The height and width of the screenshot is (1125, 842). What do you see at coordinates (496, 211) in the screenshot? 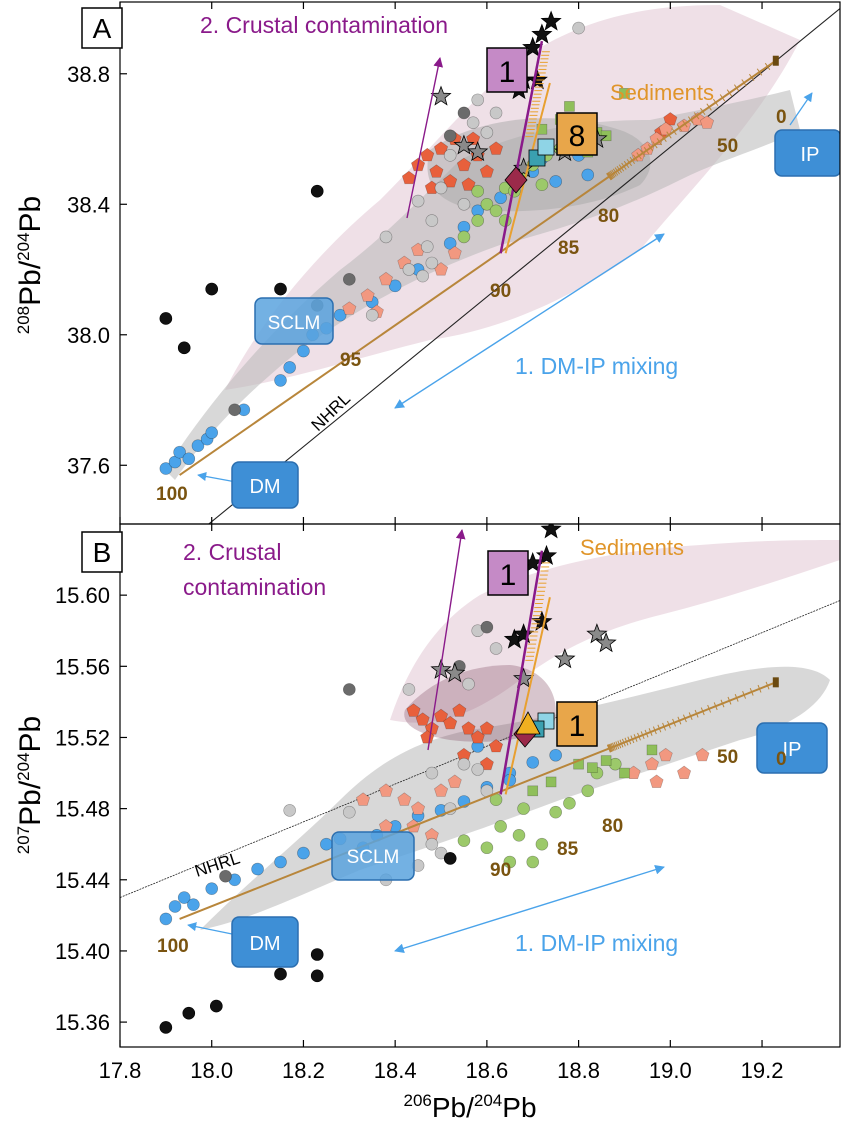
I see `panel-a-point-sed-green` at bounding box center [496, 211].